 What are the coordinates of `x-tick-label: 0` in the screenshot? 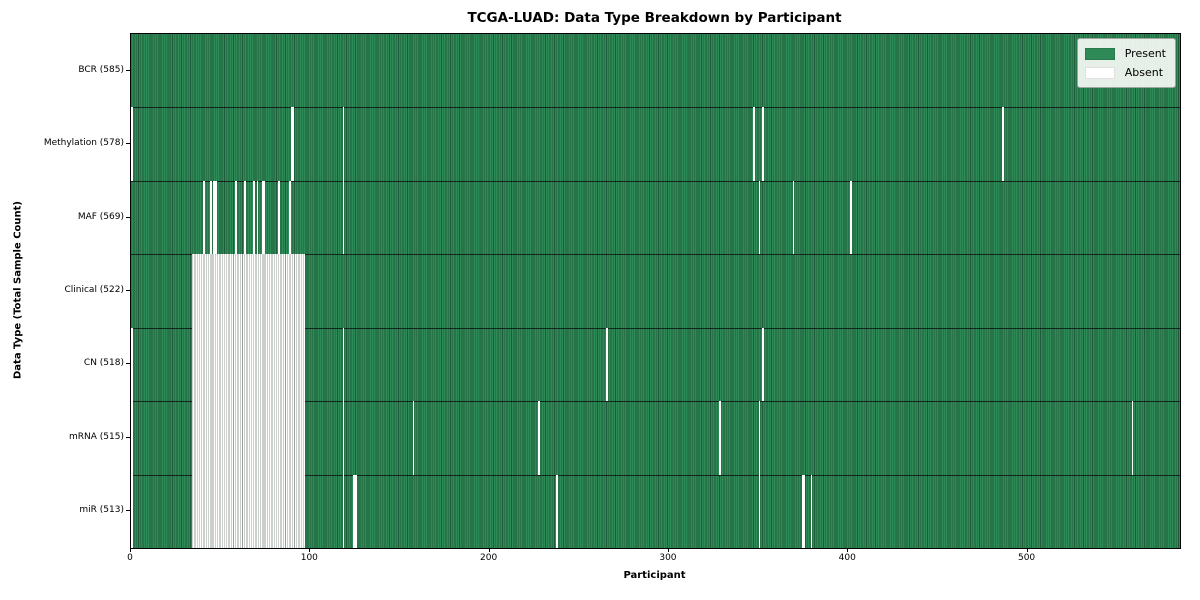 It's located at (130, 558).